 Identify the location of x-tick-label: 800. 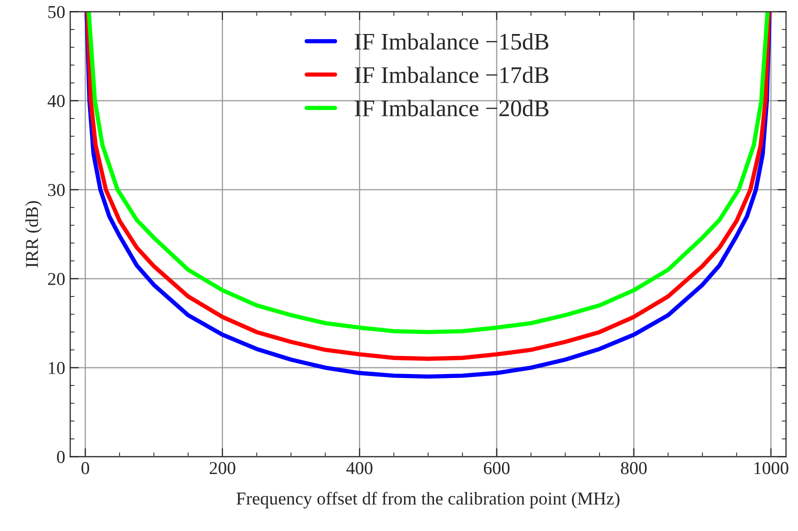
(633, 468).